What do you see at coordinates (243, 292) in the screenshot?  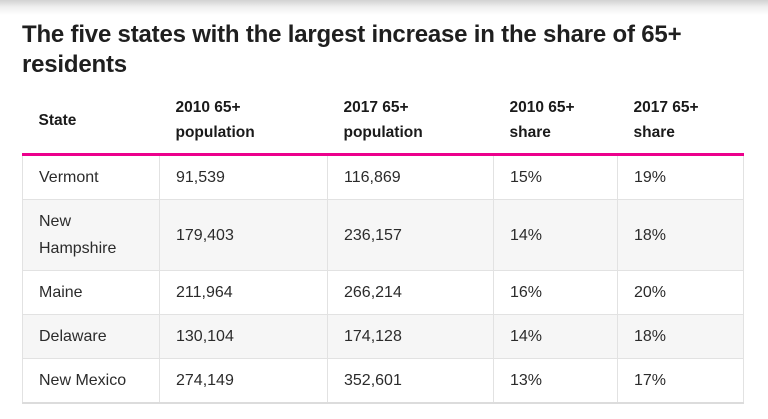 I see `pop-2010-cell: 211,964` at bounding box center [243, 292].